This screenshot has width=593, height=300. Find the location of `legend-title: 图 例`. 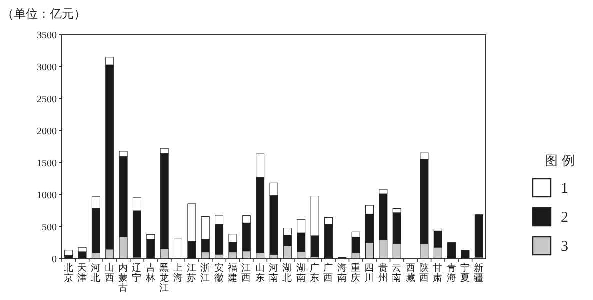

legend-title: 图 例 is located at coordinates (560, 161).